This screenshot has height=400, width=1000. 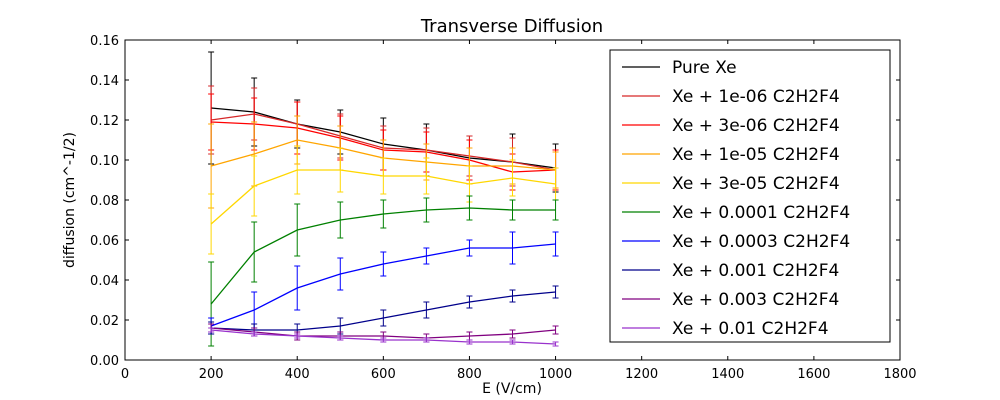 I want to click on legend-item-8: Xe + 0.003 C2H2F4, so click(x=730, y=300).